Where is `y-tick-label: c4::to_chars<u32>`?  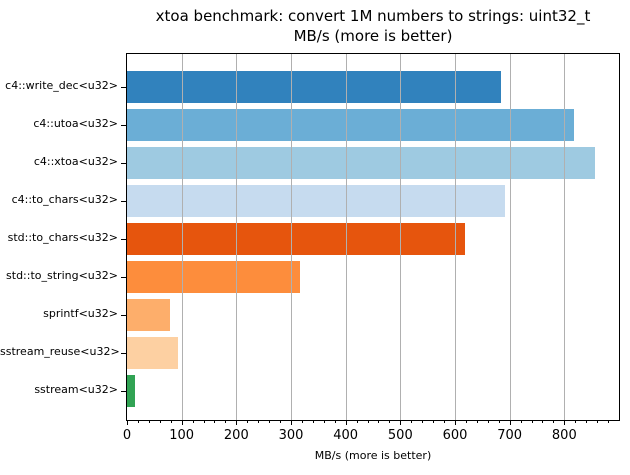
y-tick-label: c4::to_chars<u32> is located at coordinates (64, 199).